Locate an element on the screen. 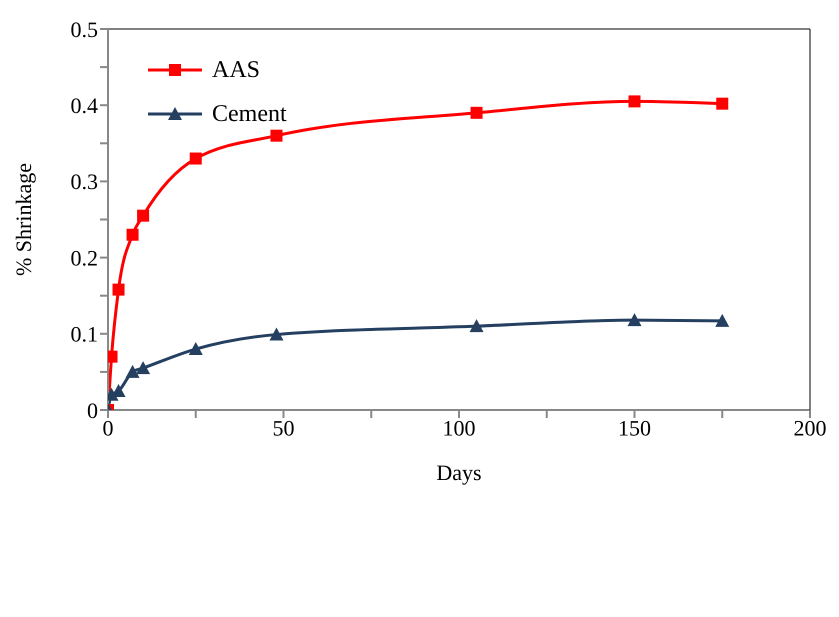 This screenshot has height=617, width=839. y-tick-label: 0.3 is located at coordinates (84, 181).